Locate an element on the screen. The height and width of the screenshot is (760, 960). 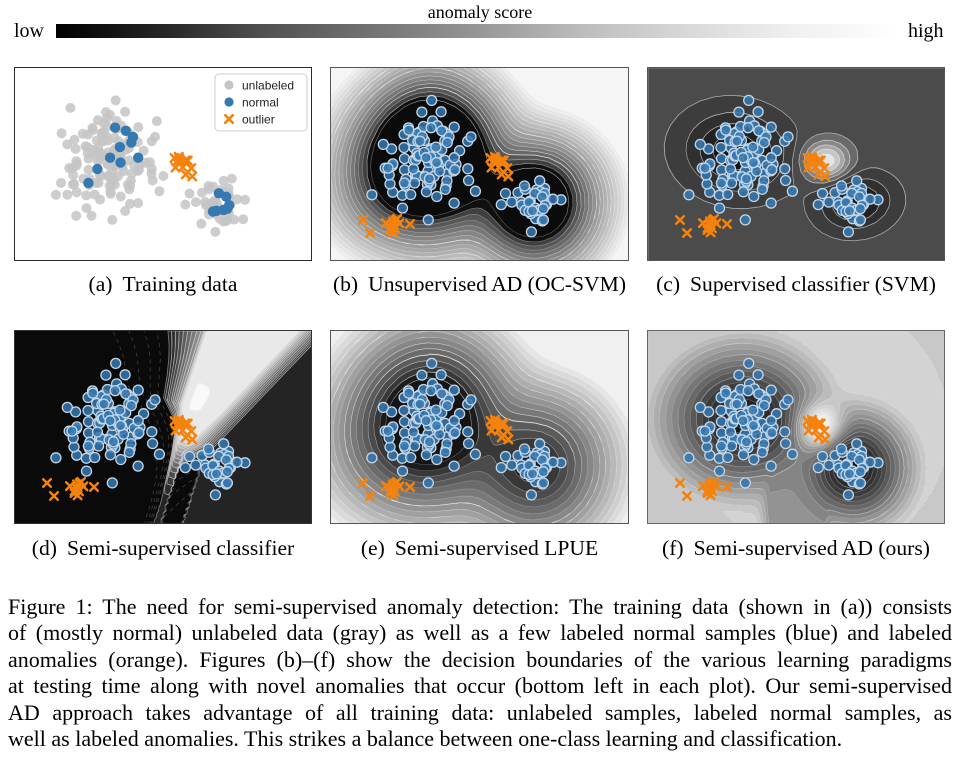
svg-text: unlabeled is located at coordinates (268, 86).